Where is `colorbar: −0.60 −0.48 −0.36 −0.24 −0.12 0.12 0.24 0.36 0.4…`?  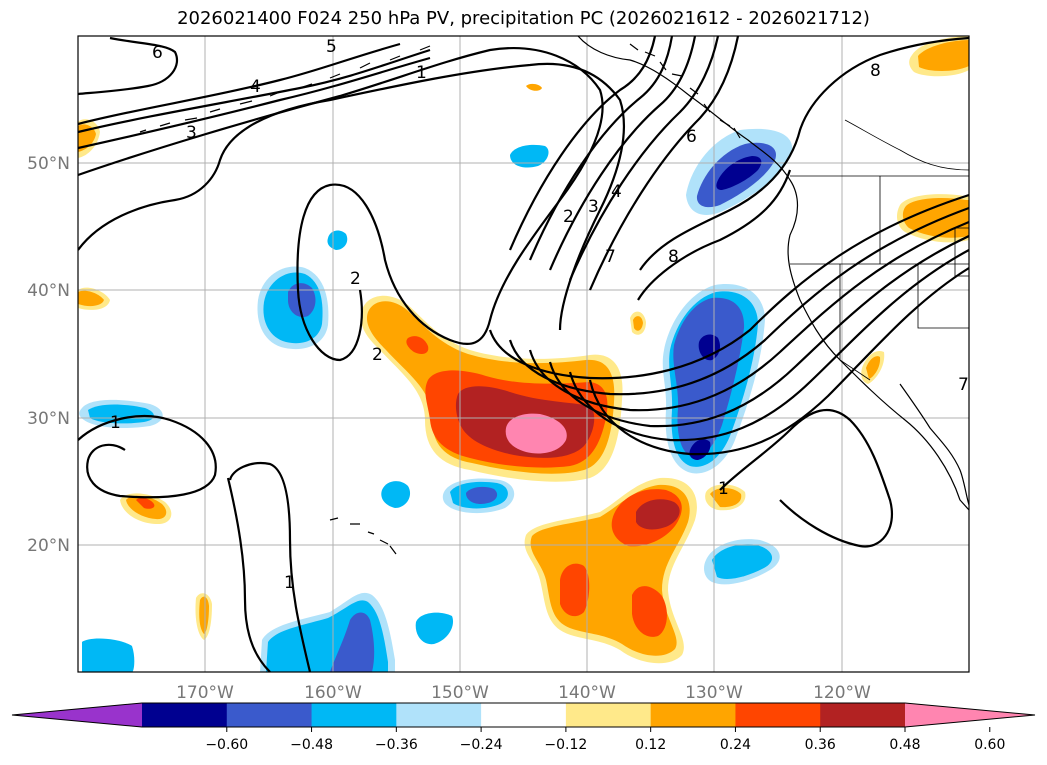
colorbar: −0.60 −0.48 −0.36 −0.24 −0.12 0.12 0.24 0.36 0.4… is located at coordinates (523, 727).